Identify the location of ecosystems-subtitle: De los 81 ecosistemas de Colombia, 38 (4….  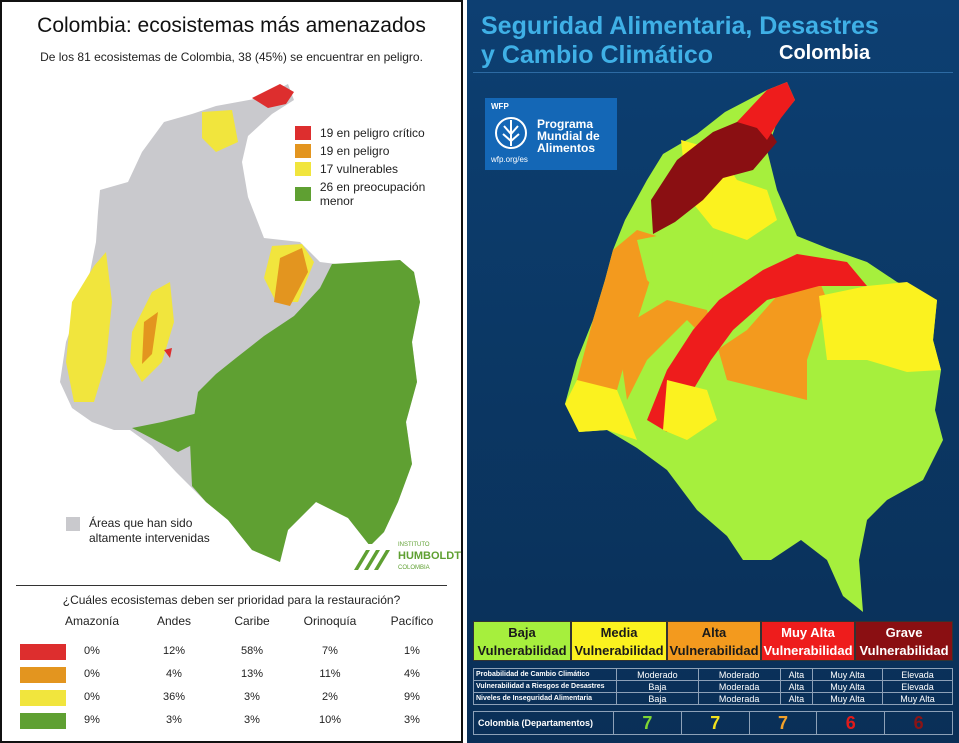
(231, 57).